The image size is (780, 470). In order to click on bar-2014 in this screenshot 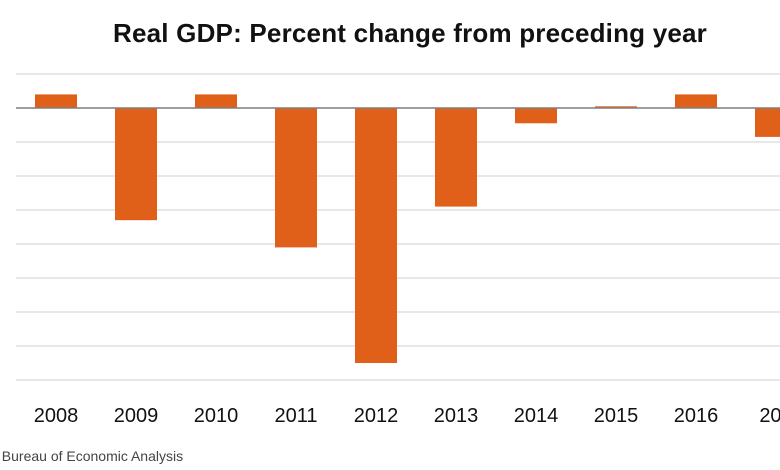, I will do `click(536, 116)`.